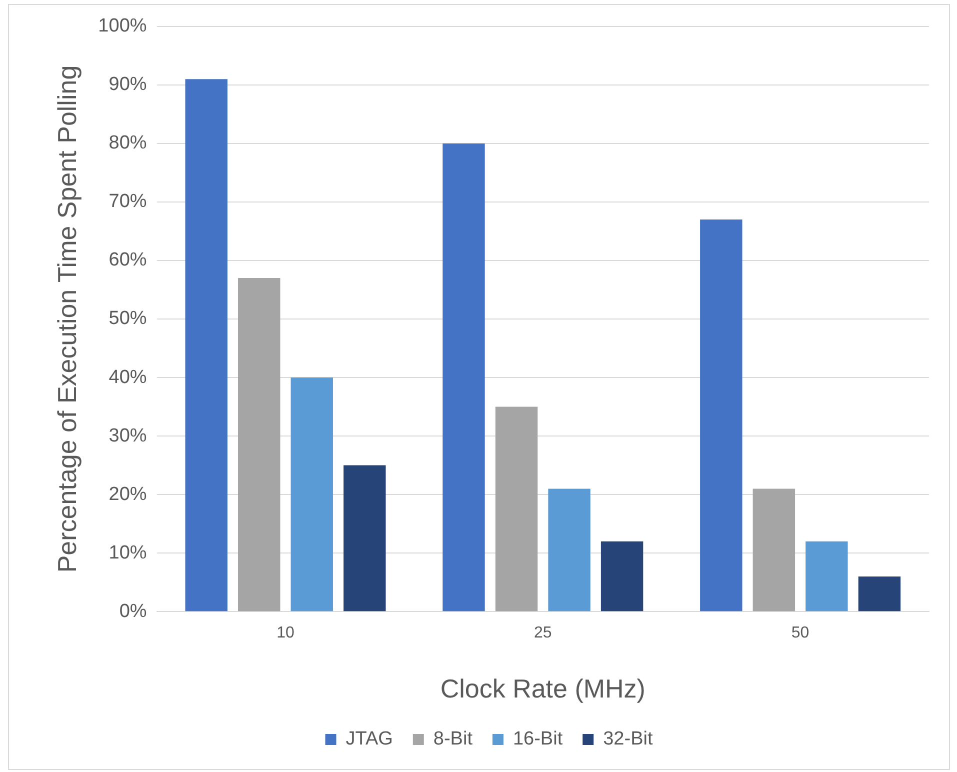 Image resolution: width=957 pixels, height=772 pixels. I want to click on y-tick-label: 40%, so click(127, 377).